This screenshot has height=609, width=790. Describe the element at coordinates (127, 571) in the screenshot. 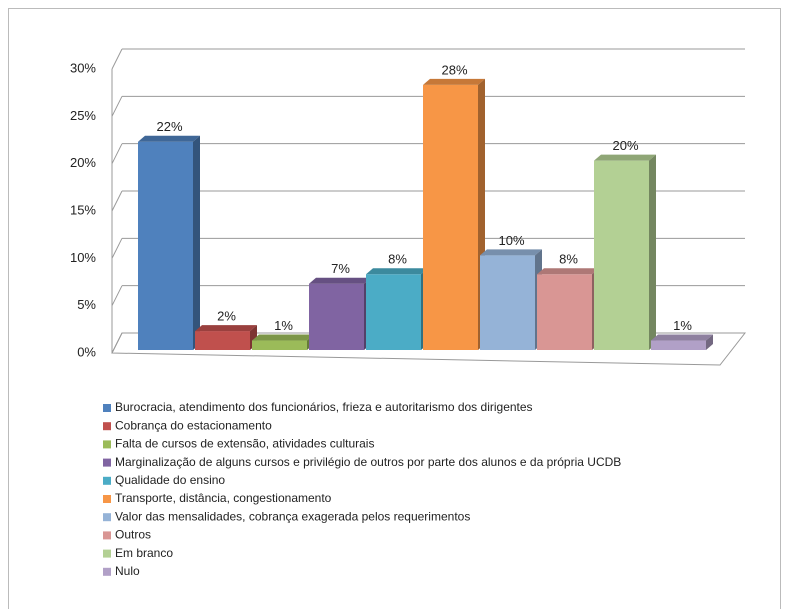

I see `legend-label: Nulo` at that location.